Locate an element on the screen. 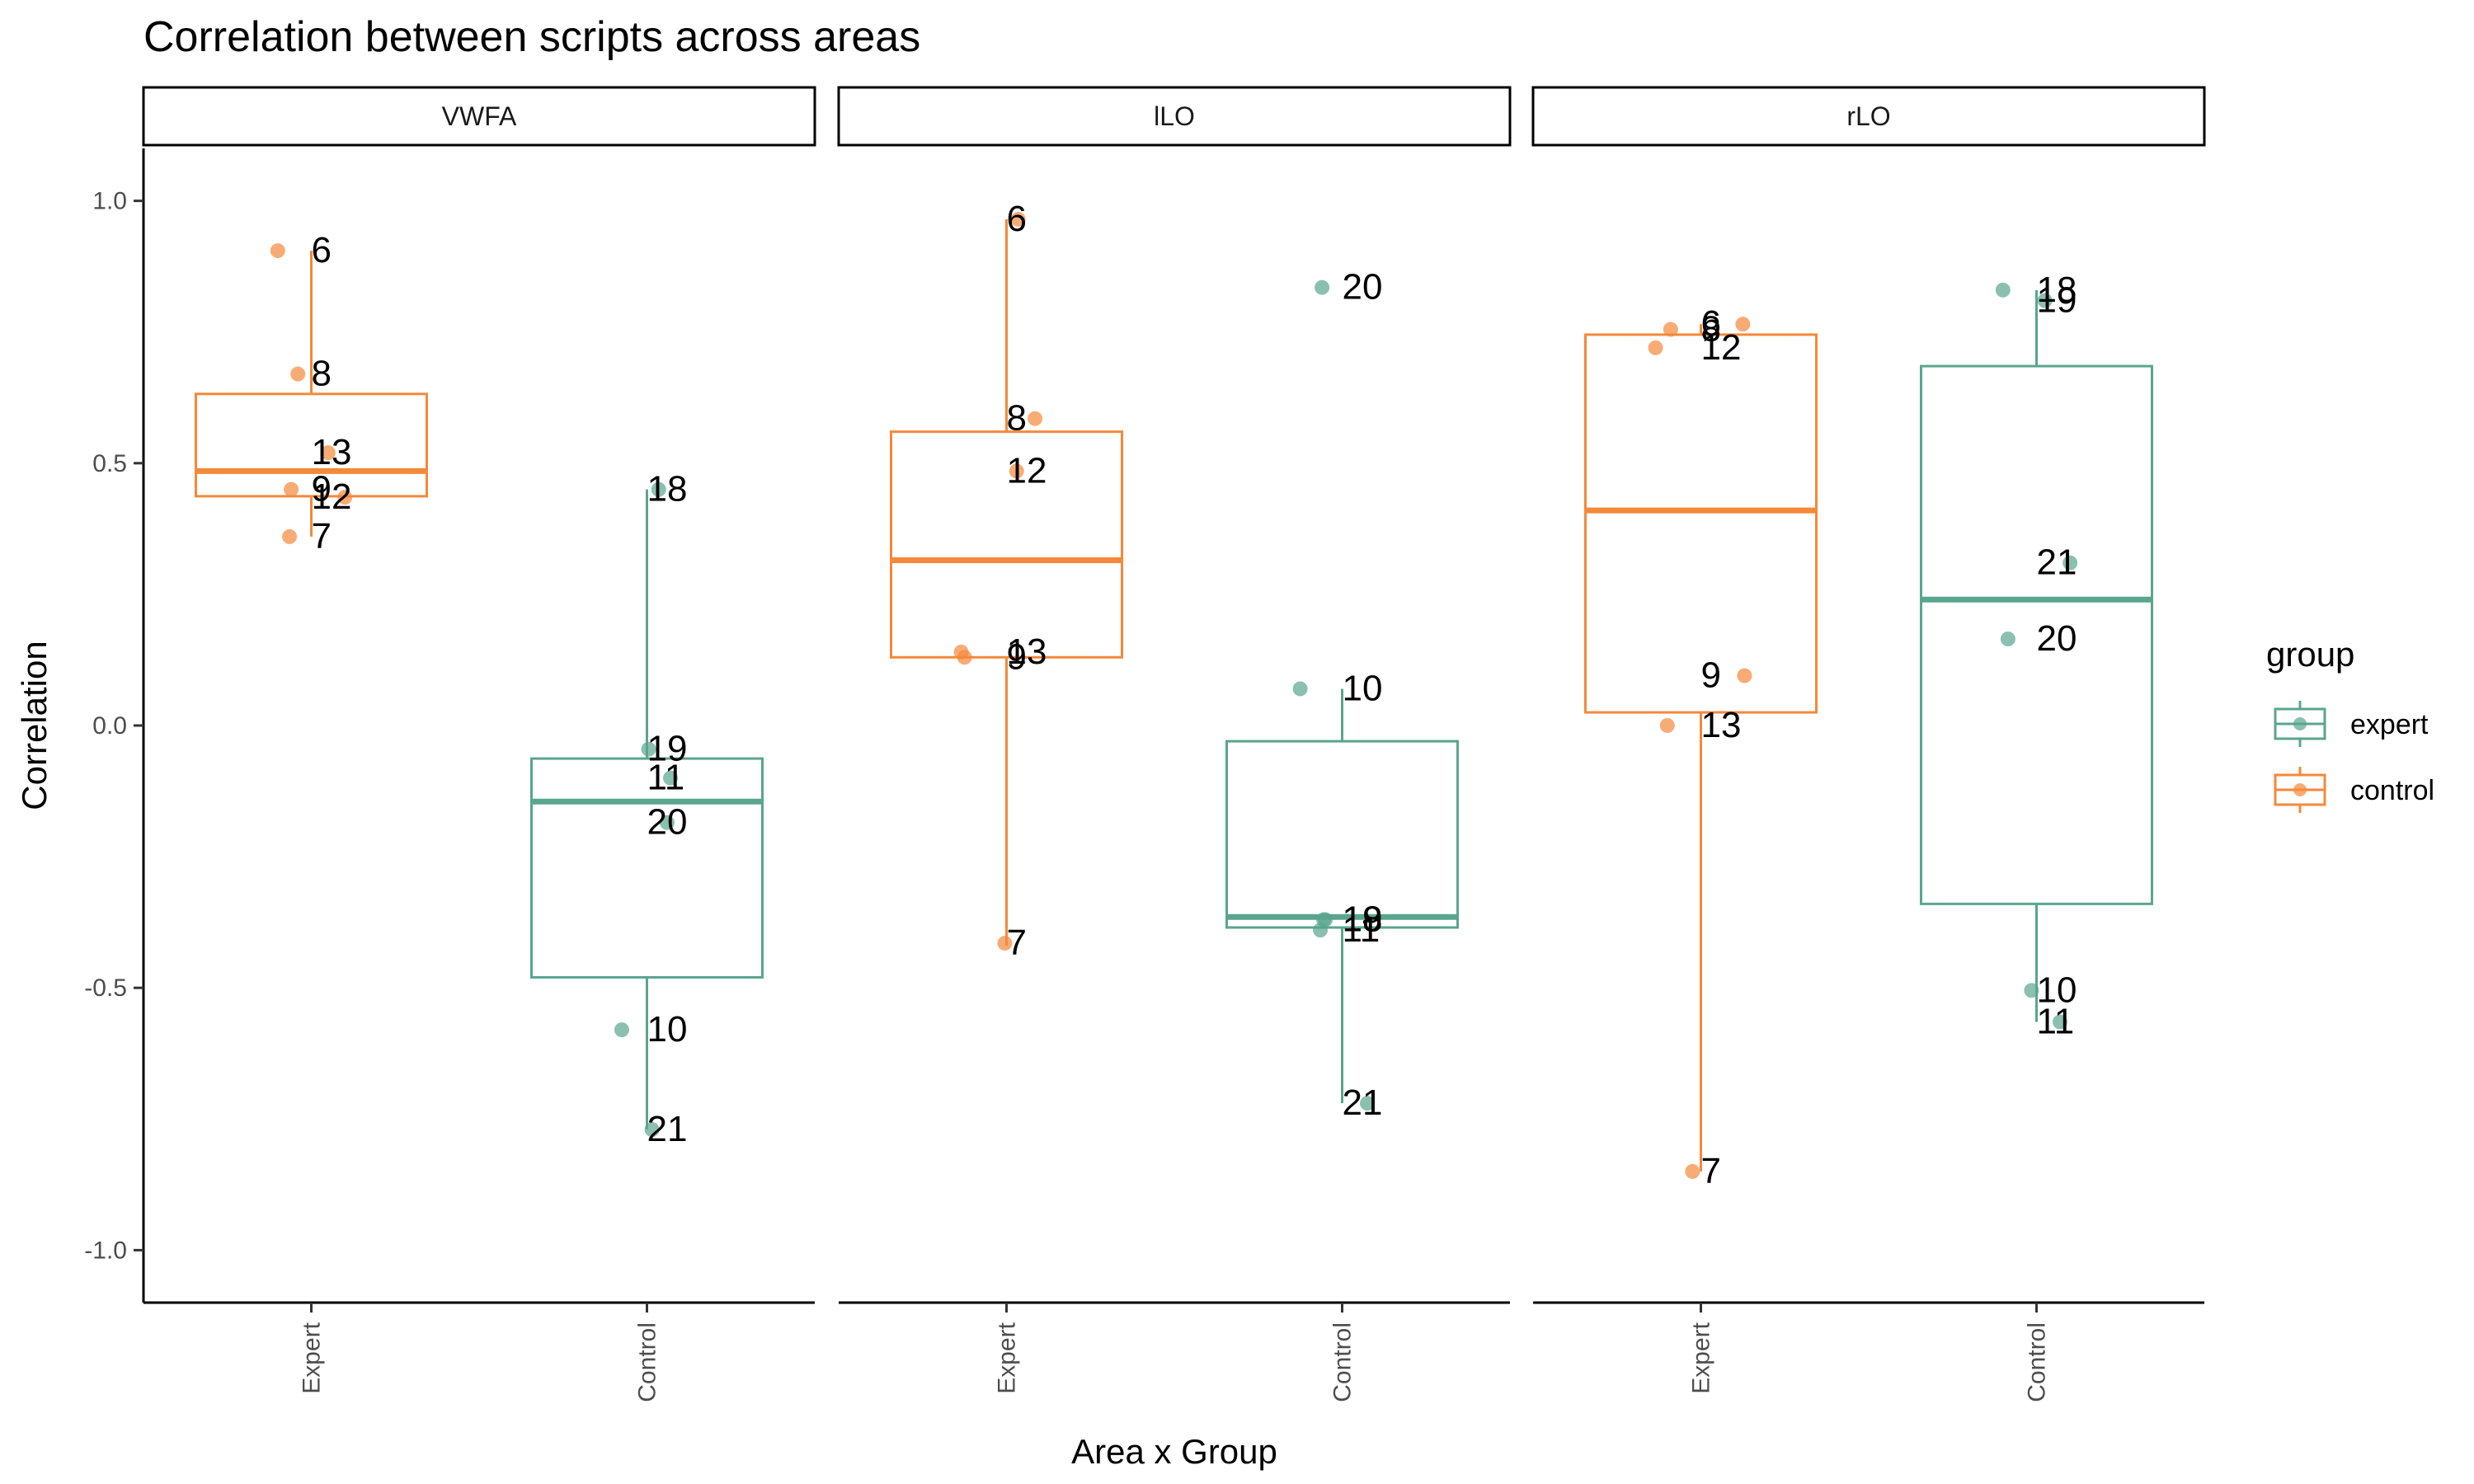  chart-title: Correlation between scripts across areas is located at coordinates (531, 37).